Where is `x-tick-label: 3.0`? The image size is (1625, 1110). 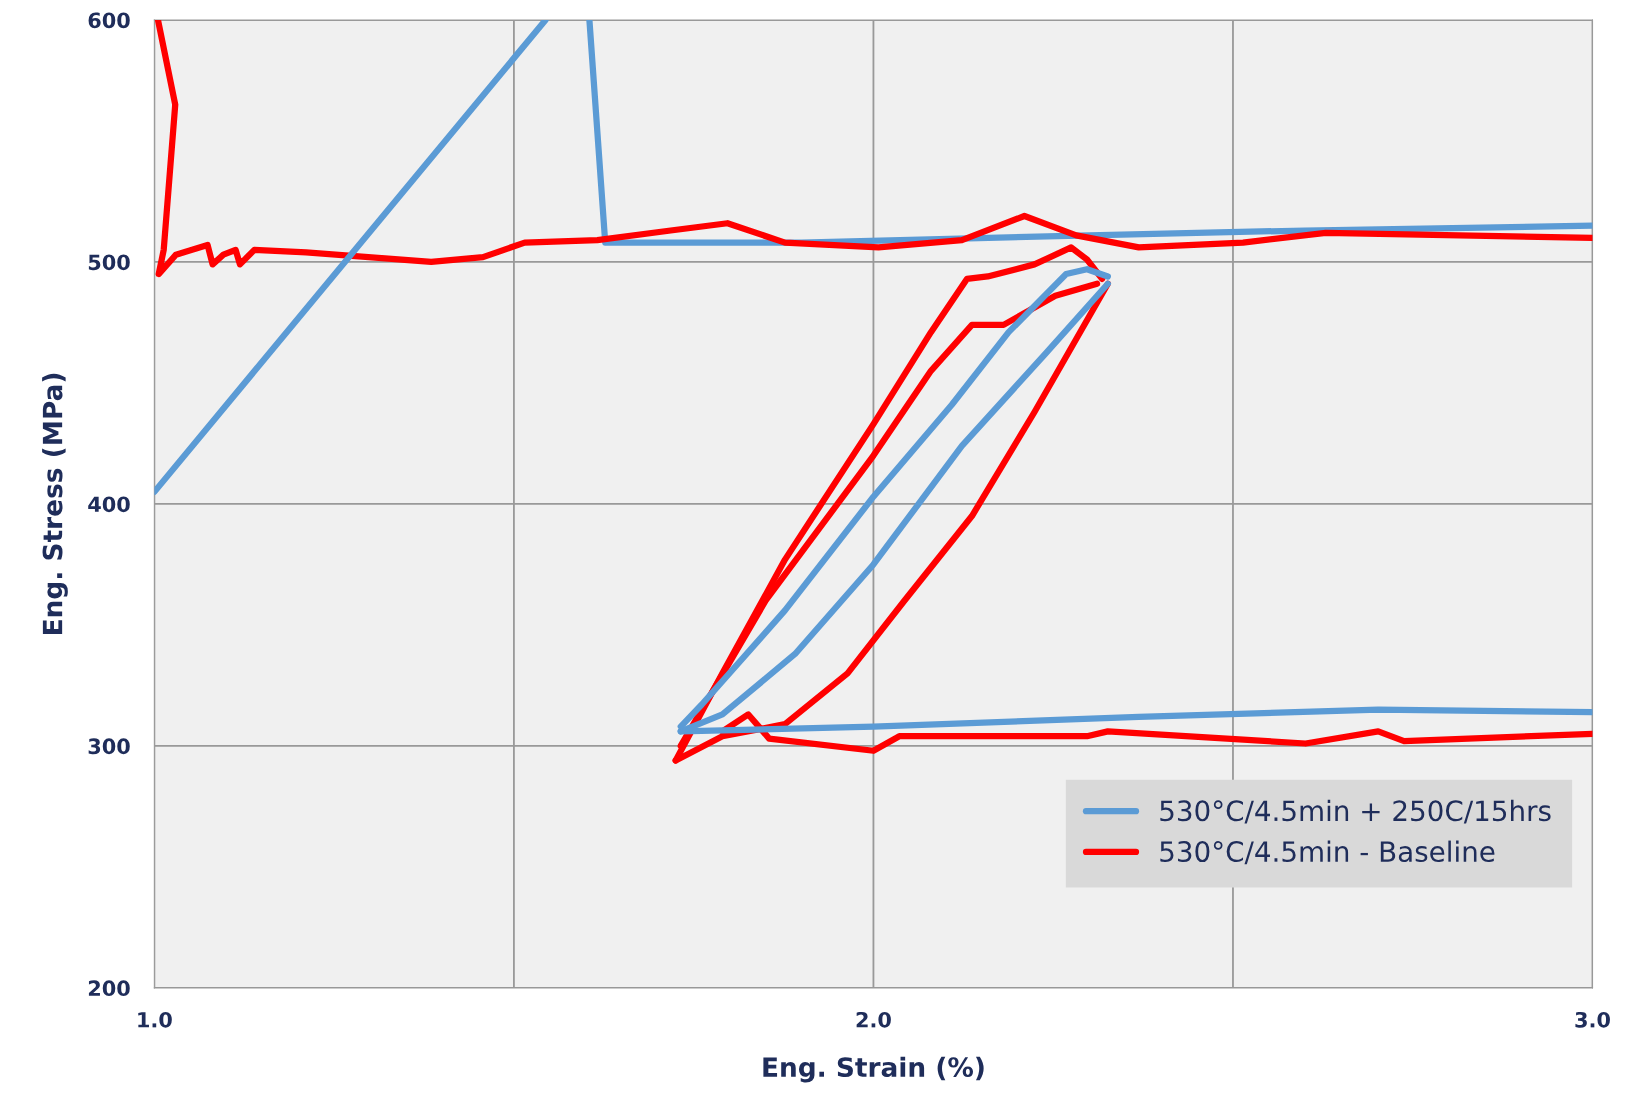 x-tick-label: 3.0 is located at coordinates (1592, 1019).